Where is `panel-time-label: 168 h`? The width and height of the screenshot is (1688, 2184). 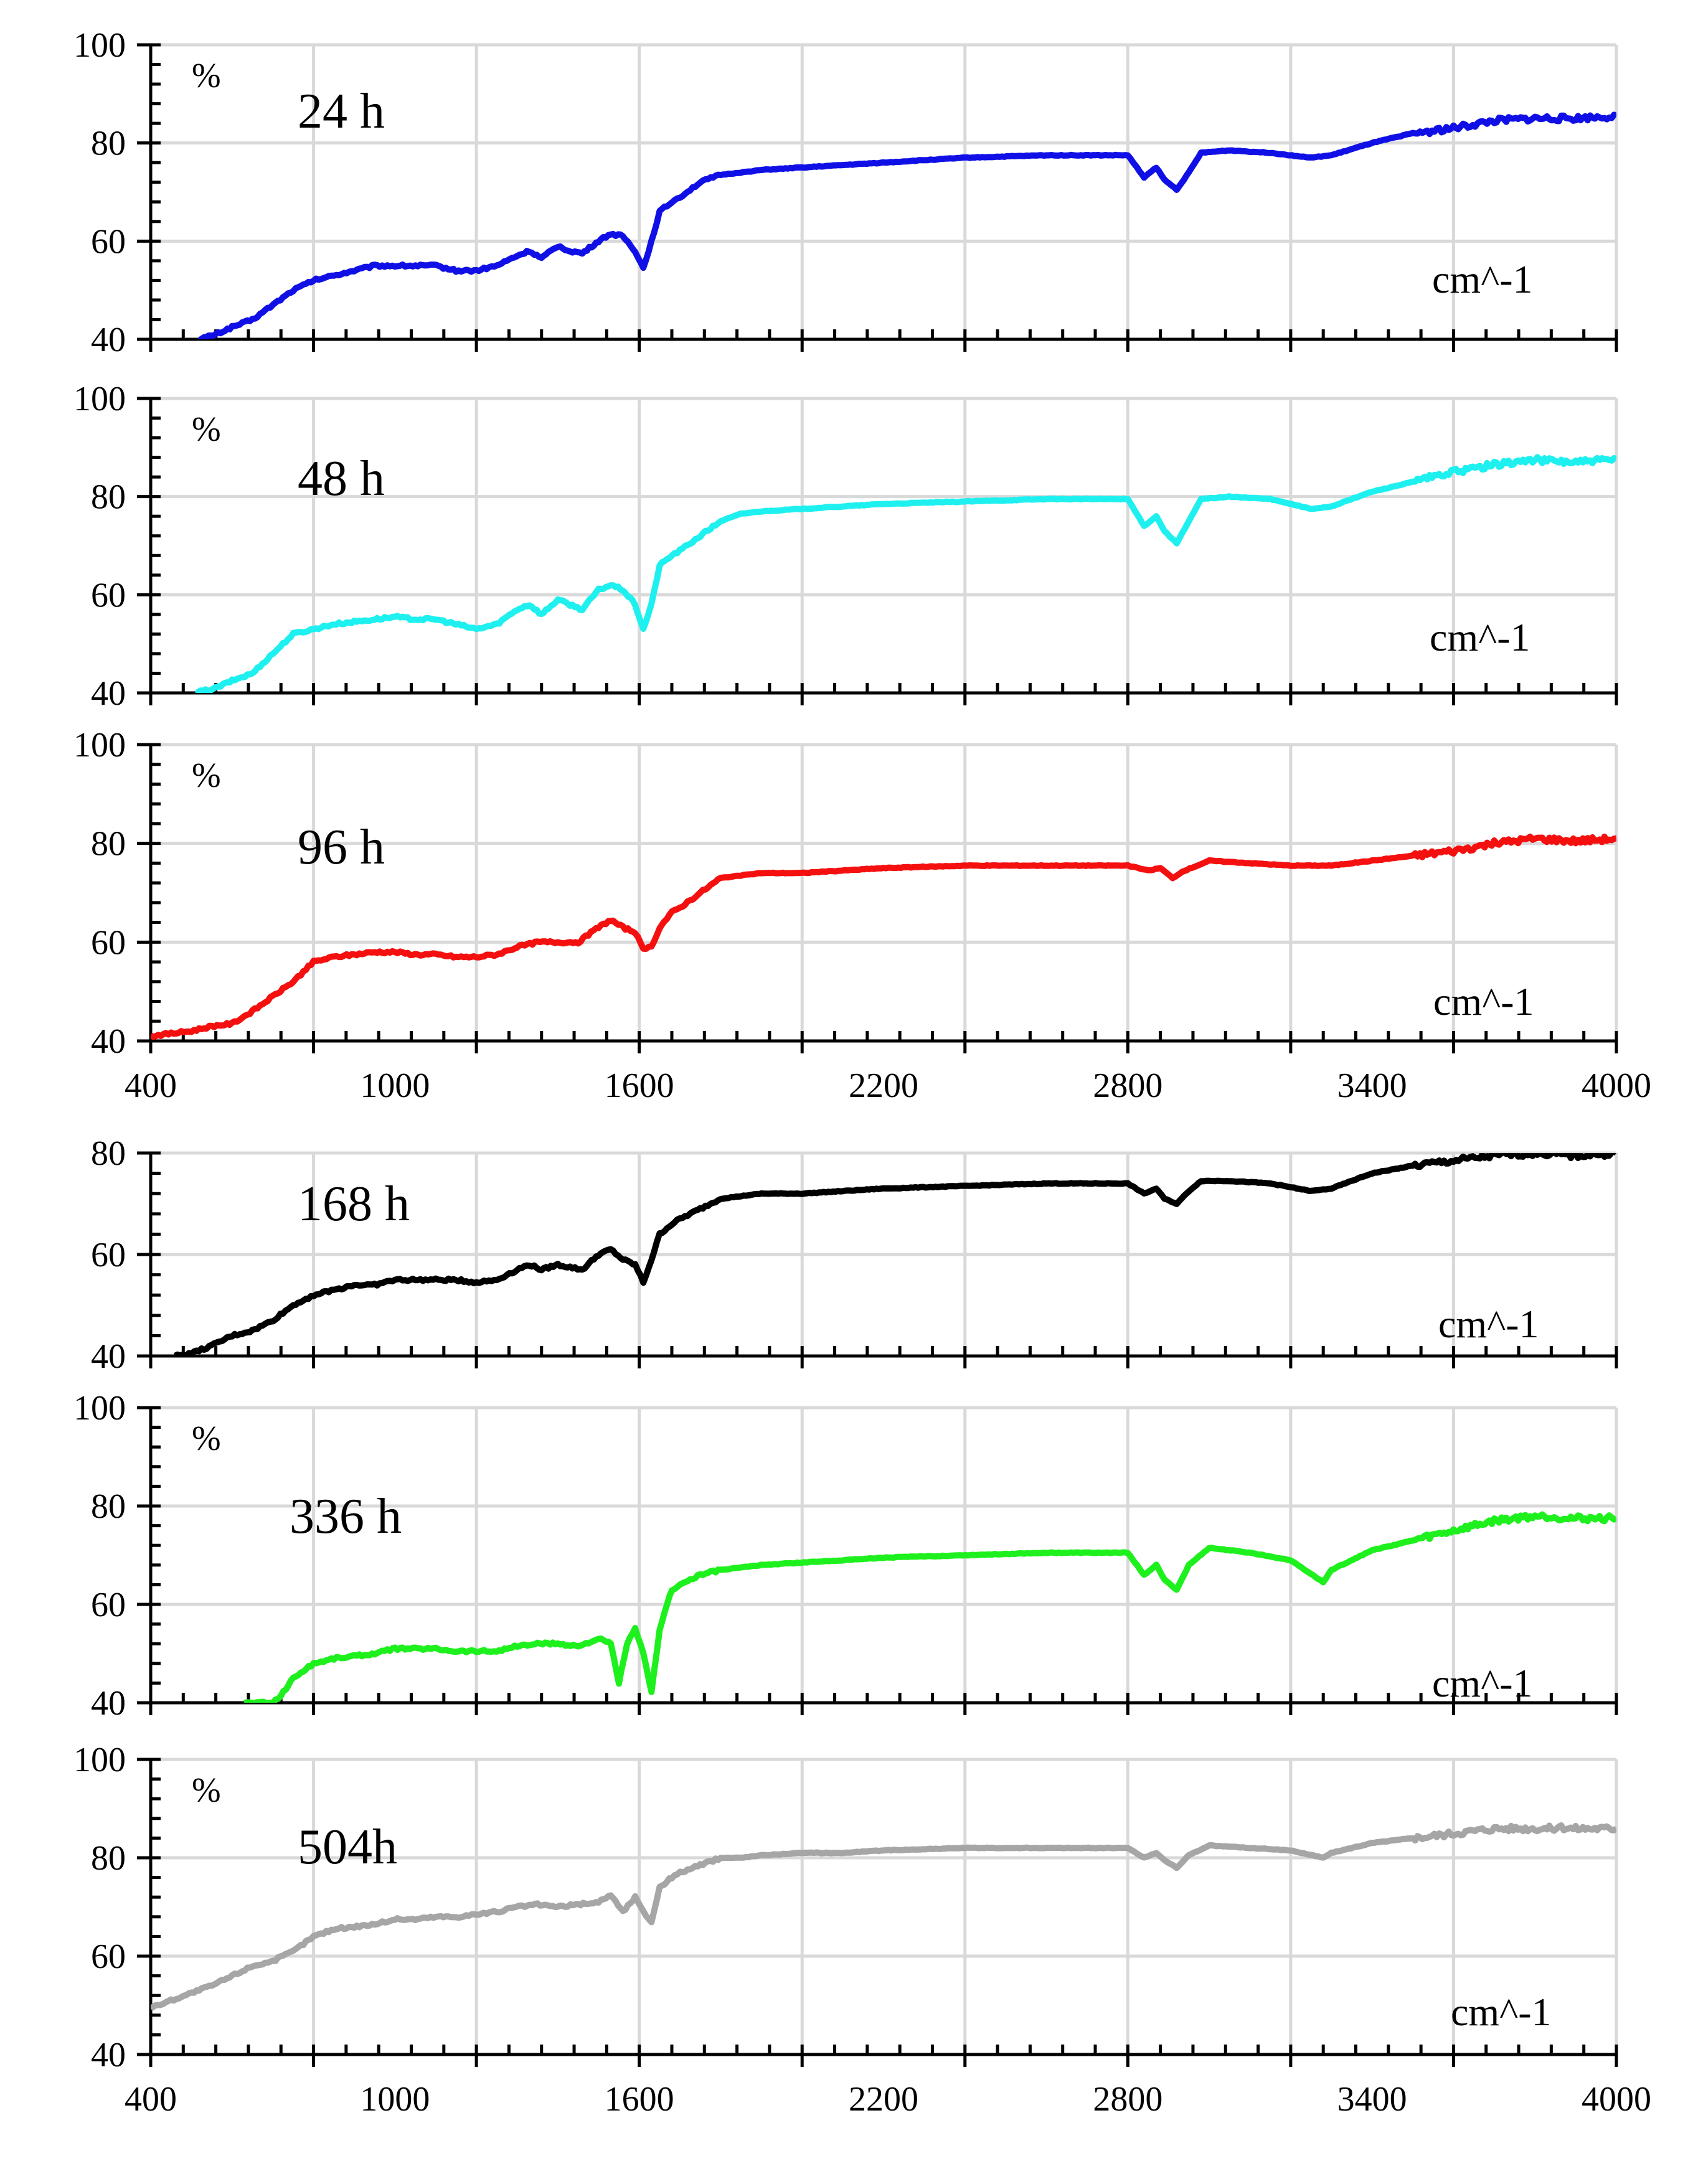
panel-time-label: 168 h is located at coordinates (354, 1204).